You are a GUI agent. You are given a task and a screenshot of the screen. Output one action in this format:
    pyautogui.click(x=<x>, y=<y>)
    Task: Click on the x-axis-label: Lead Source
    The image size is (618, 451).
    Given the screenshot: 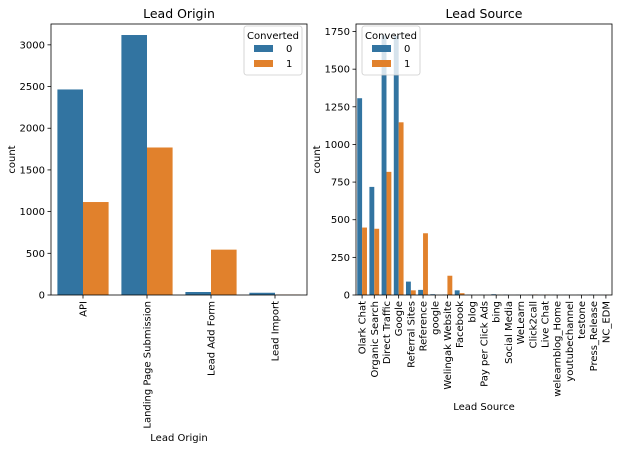 What is the action you would take?
    pyautogui.click(x=484, y=407)
    